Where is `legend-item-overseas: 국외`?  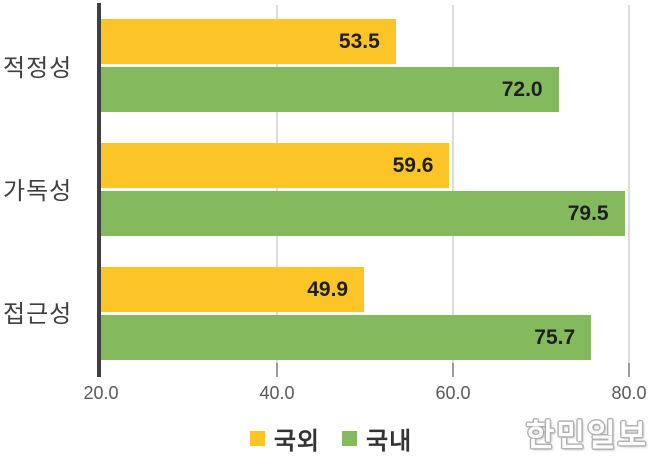
legend-item-overseas: 국외 is located at coordinates (284, 438).